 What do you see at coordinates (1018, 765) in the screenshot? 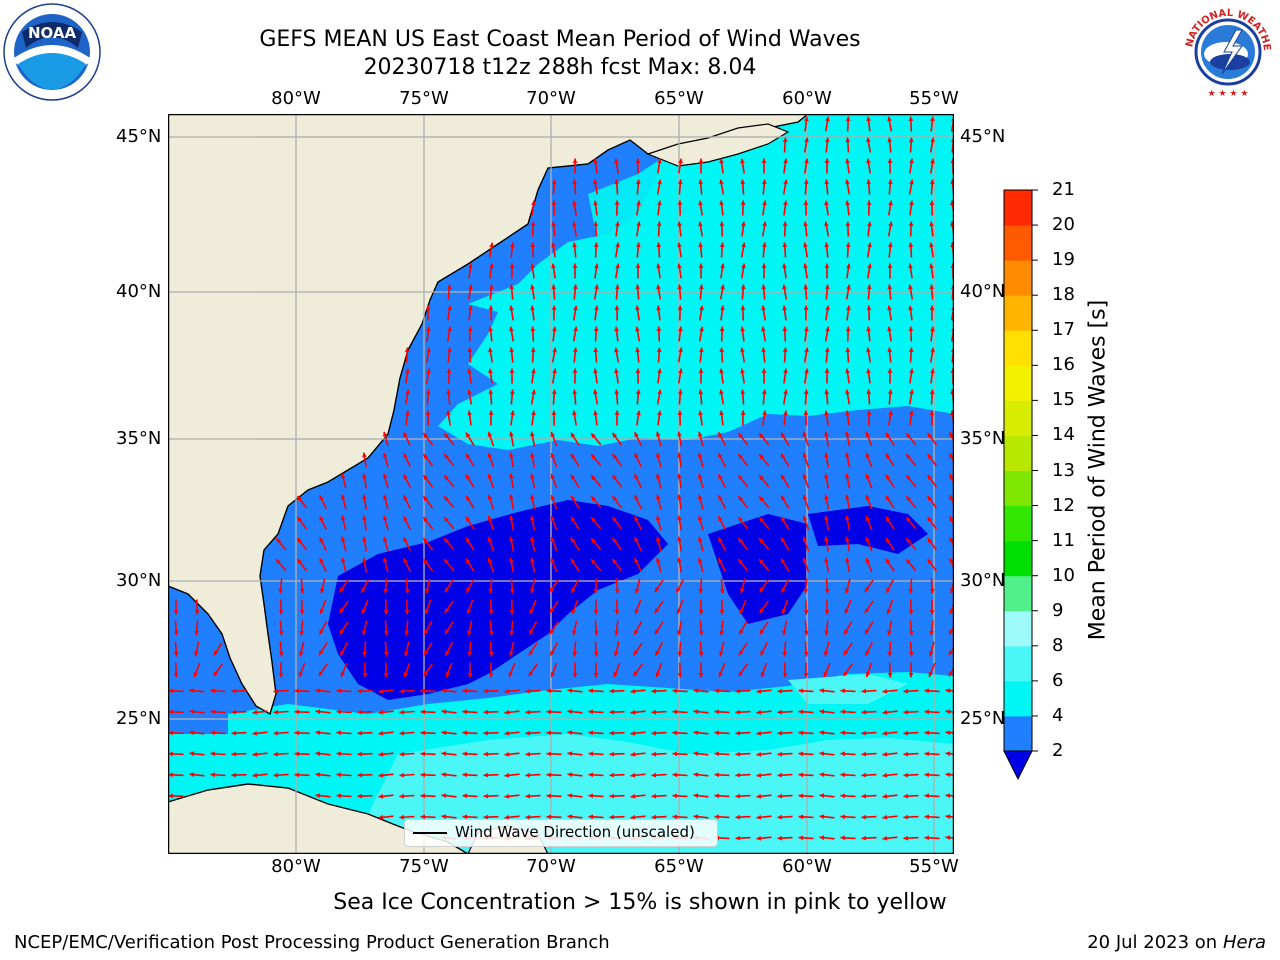
I see `colorbar-extend-triangle` at bounding box center [1018, 765].